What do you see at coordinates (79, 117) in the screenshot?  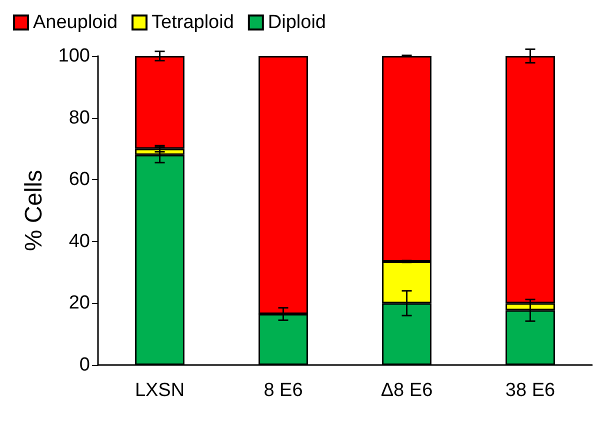 I see `y-tick-label: 80` at bounding box center [79, 117].